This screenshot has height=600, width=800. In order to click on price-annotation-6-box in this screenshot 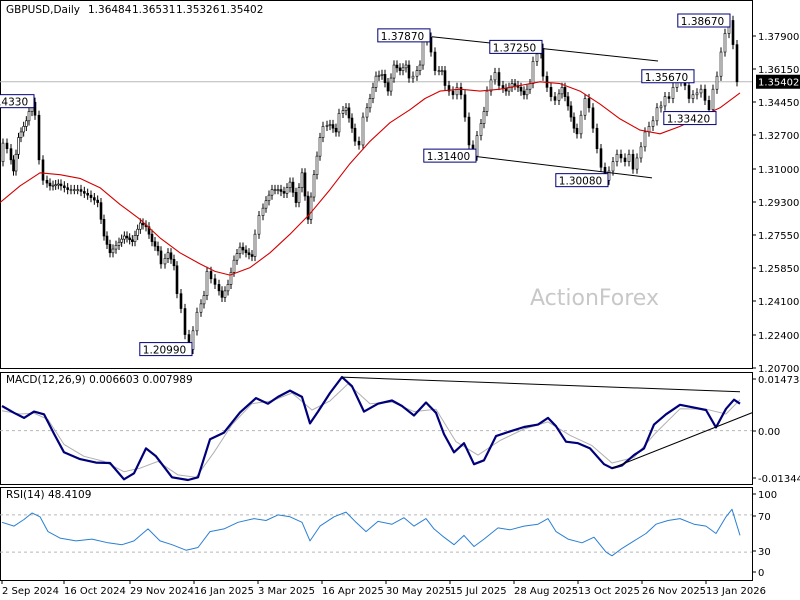, I will do `click(582, 180)`.